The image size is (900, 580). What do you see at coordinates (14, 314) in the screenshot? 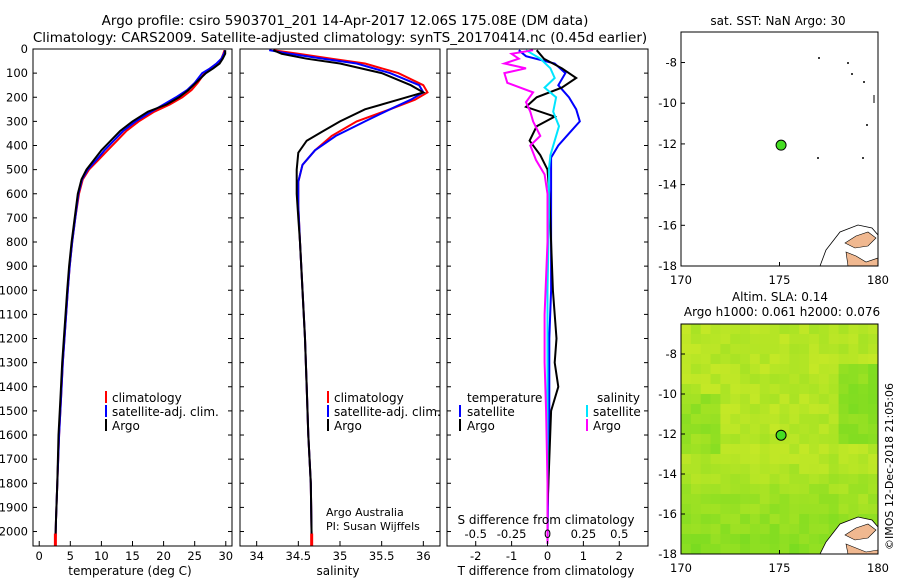
I see `depth-tick-label: 1100` at bounding box center [14, 314].